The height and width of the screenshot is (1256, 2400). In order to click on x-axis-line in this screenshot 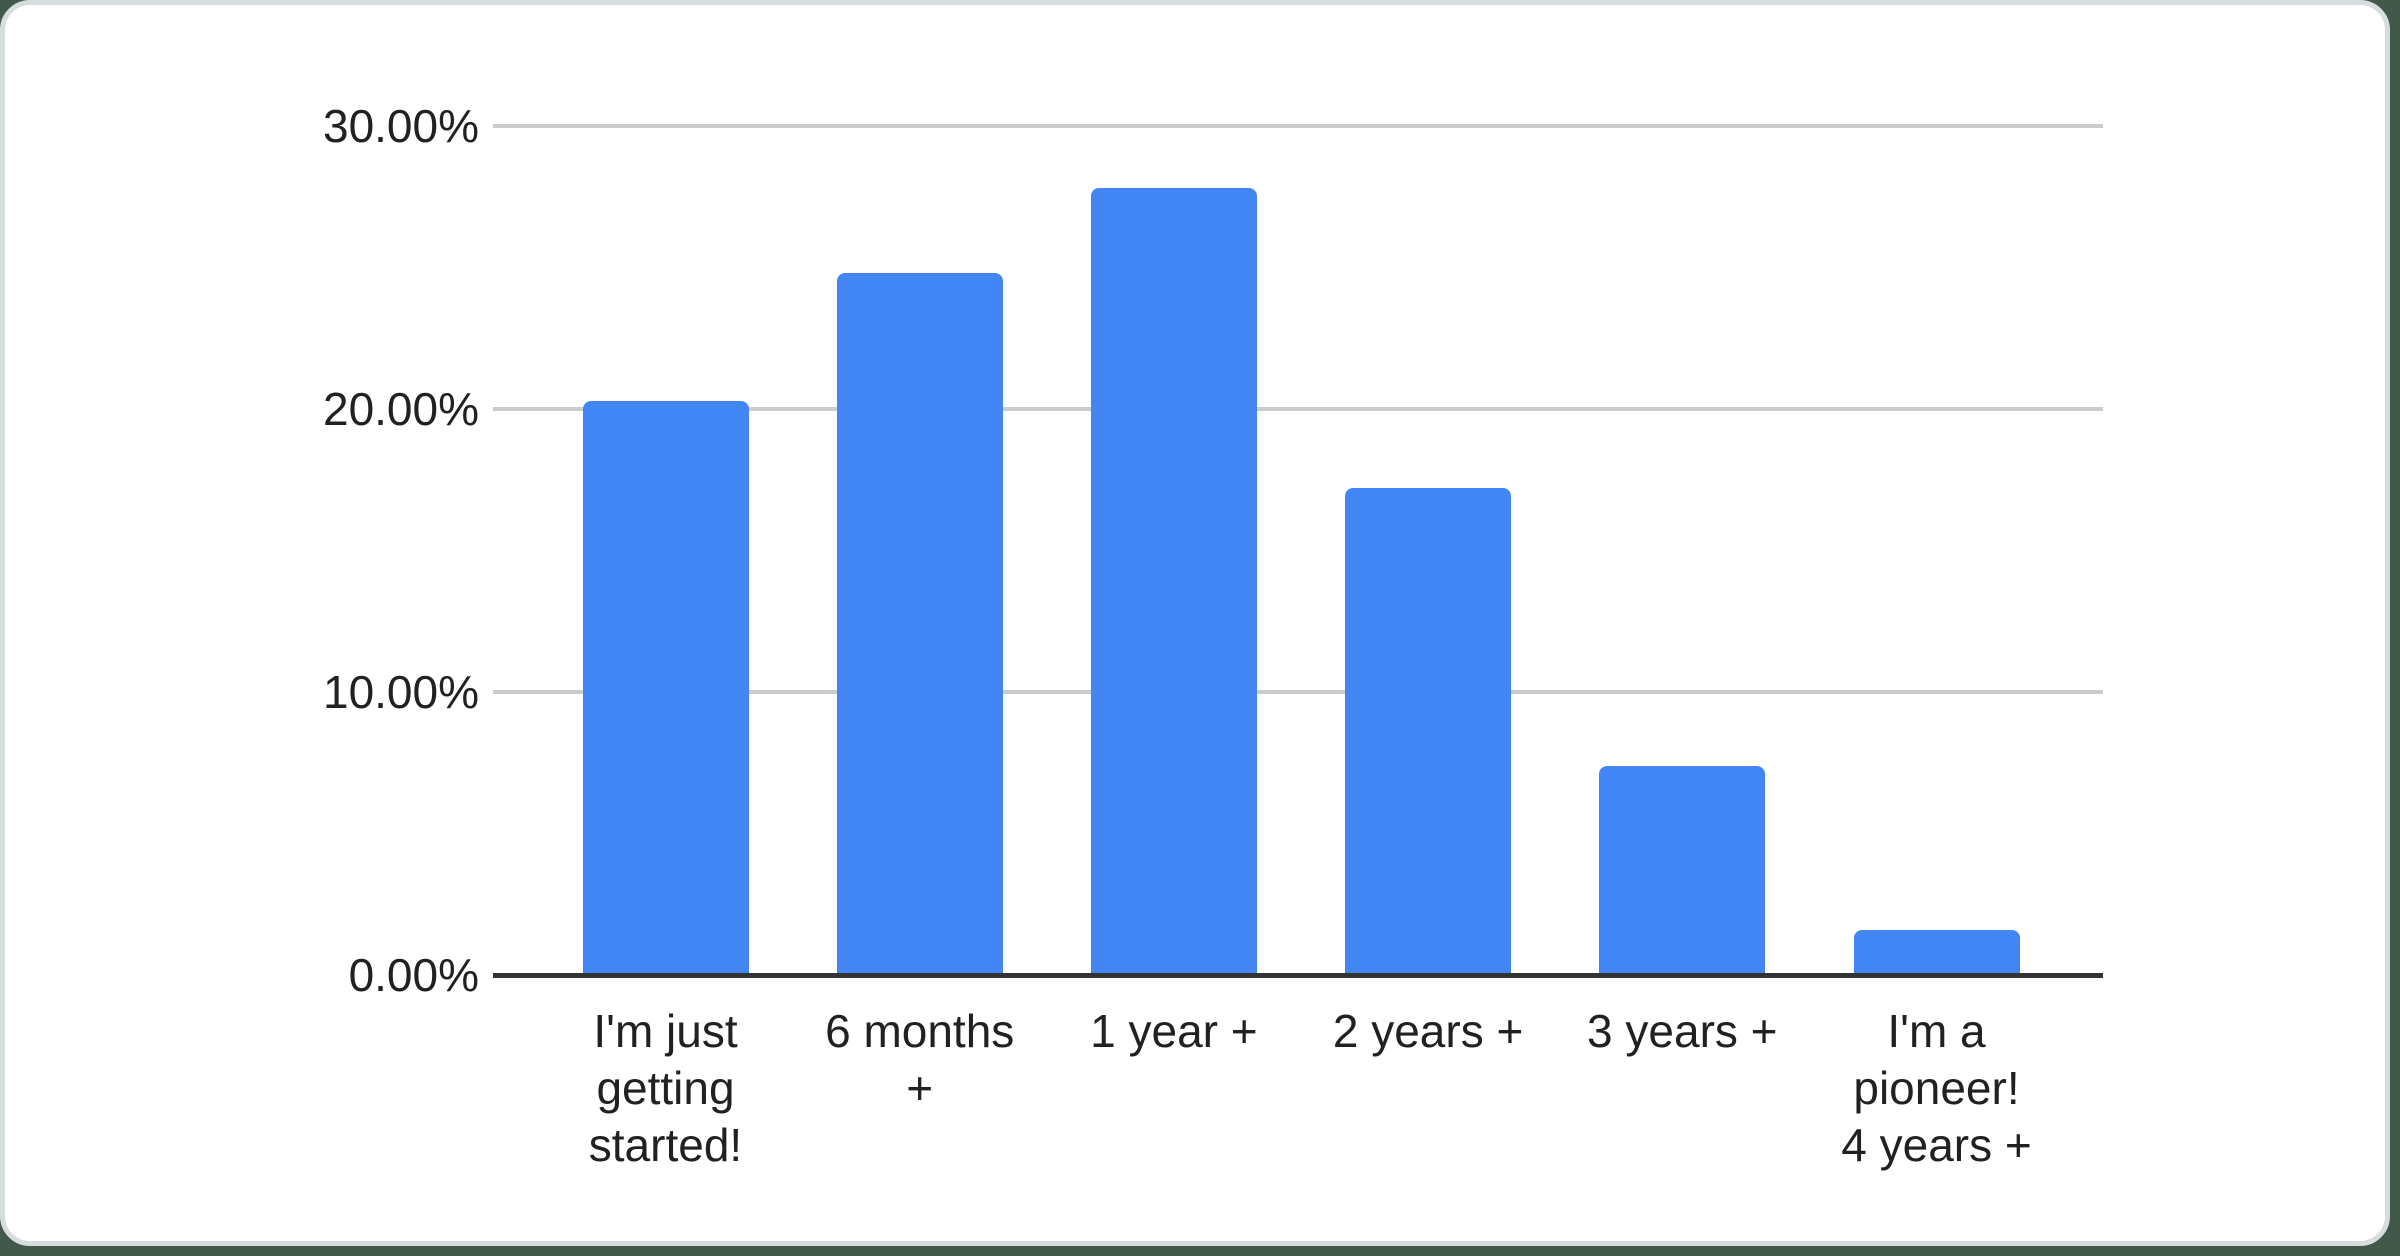, I will do `click(1298, 975)`.